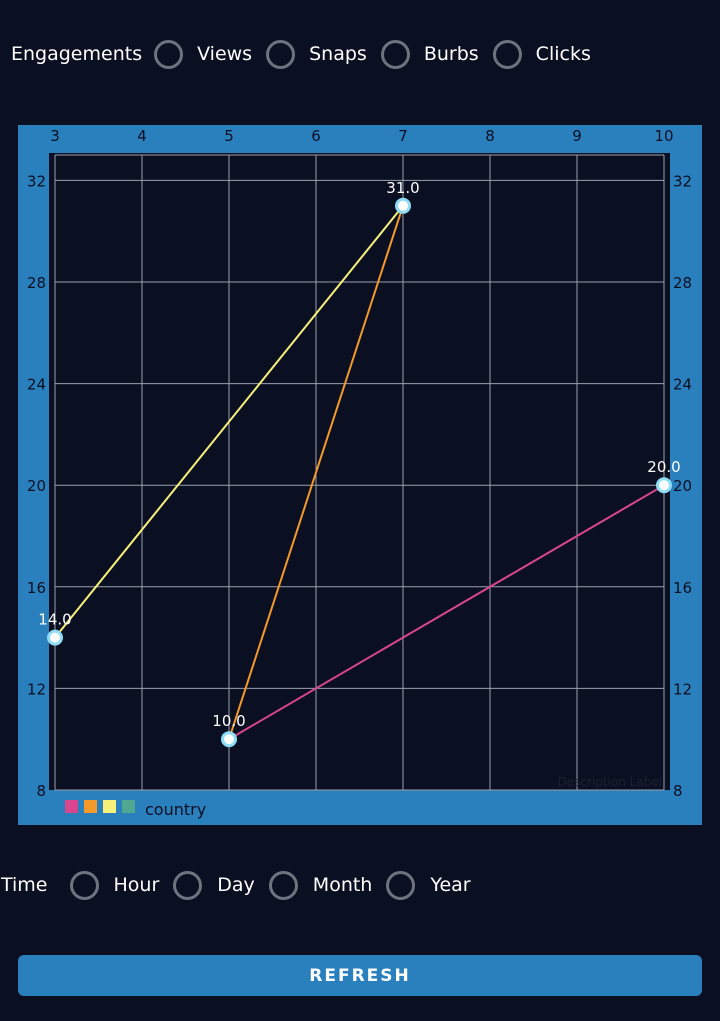 This screenshot has width=720, height=1021. Describe the element at coordinates (609, 782) in the screenshot. I see `description-label: Description Label` at that location.